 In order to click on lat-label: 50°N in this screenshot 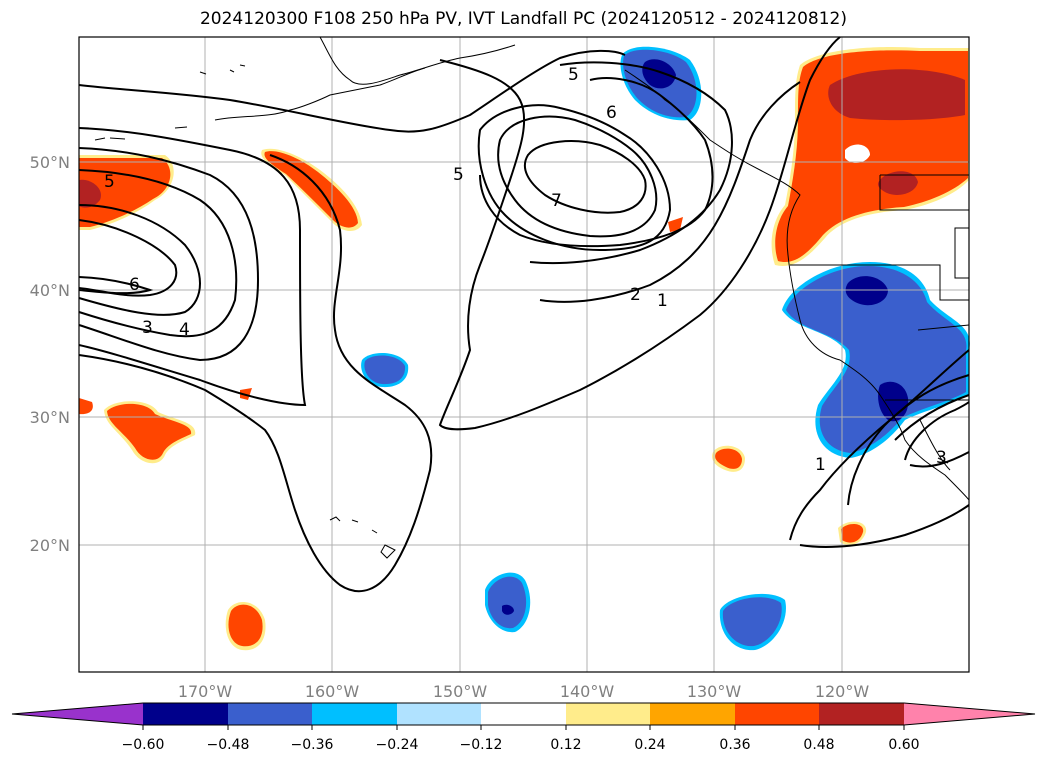, I will do `click(50, 162)`.